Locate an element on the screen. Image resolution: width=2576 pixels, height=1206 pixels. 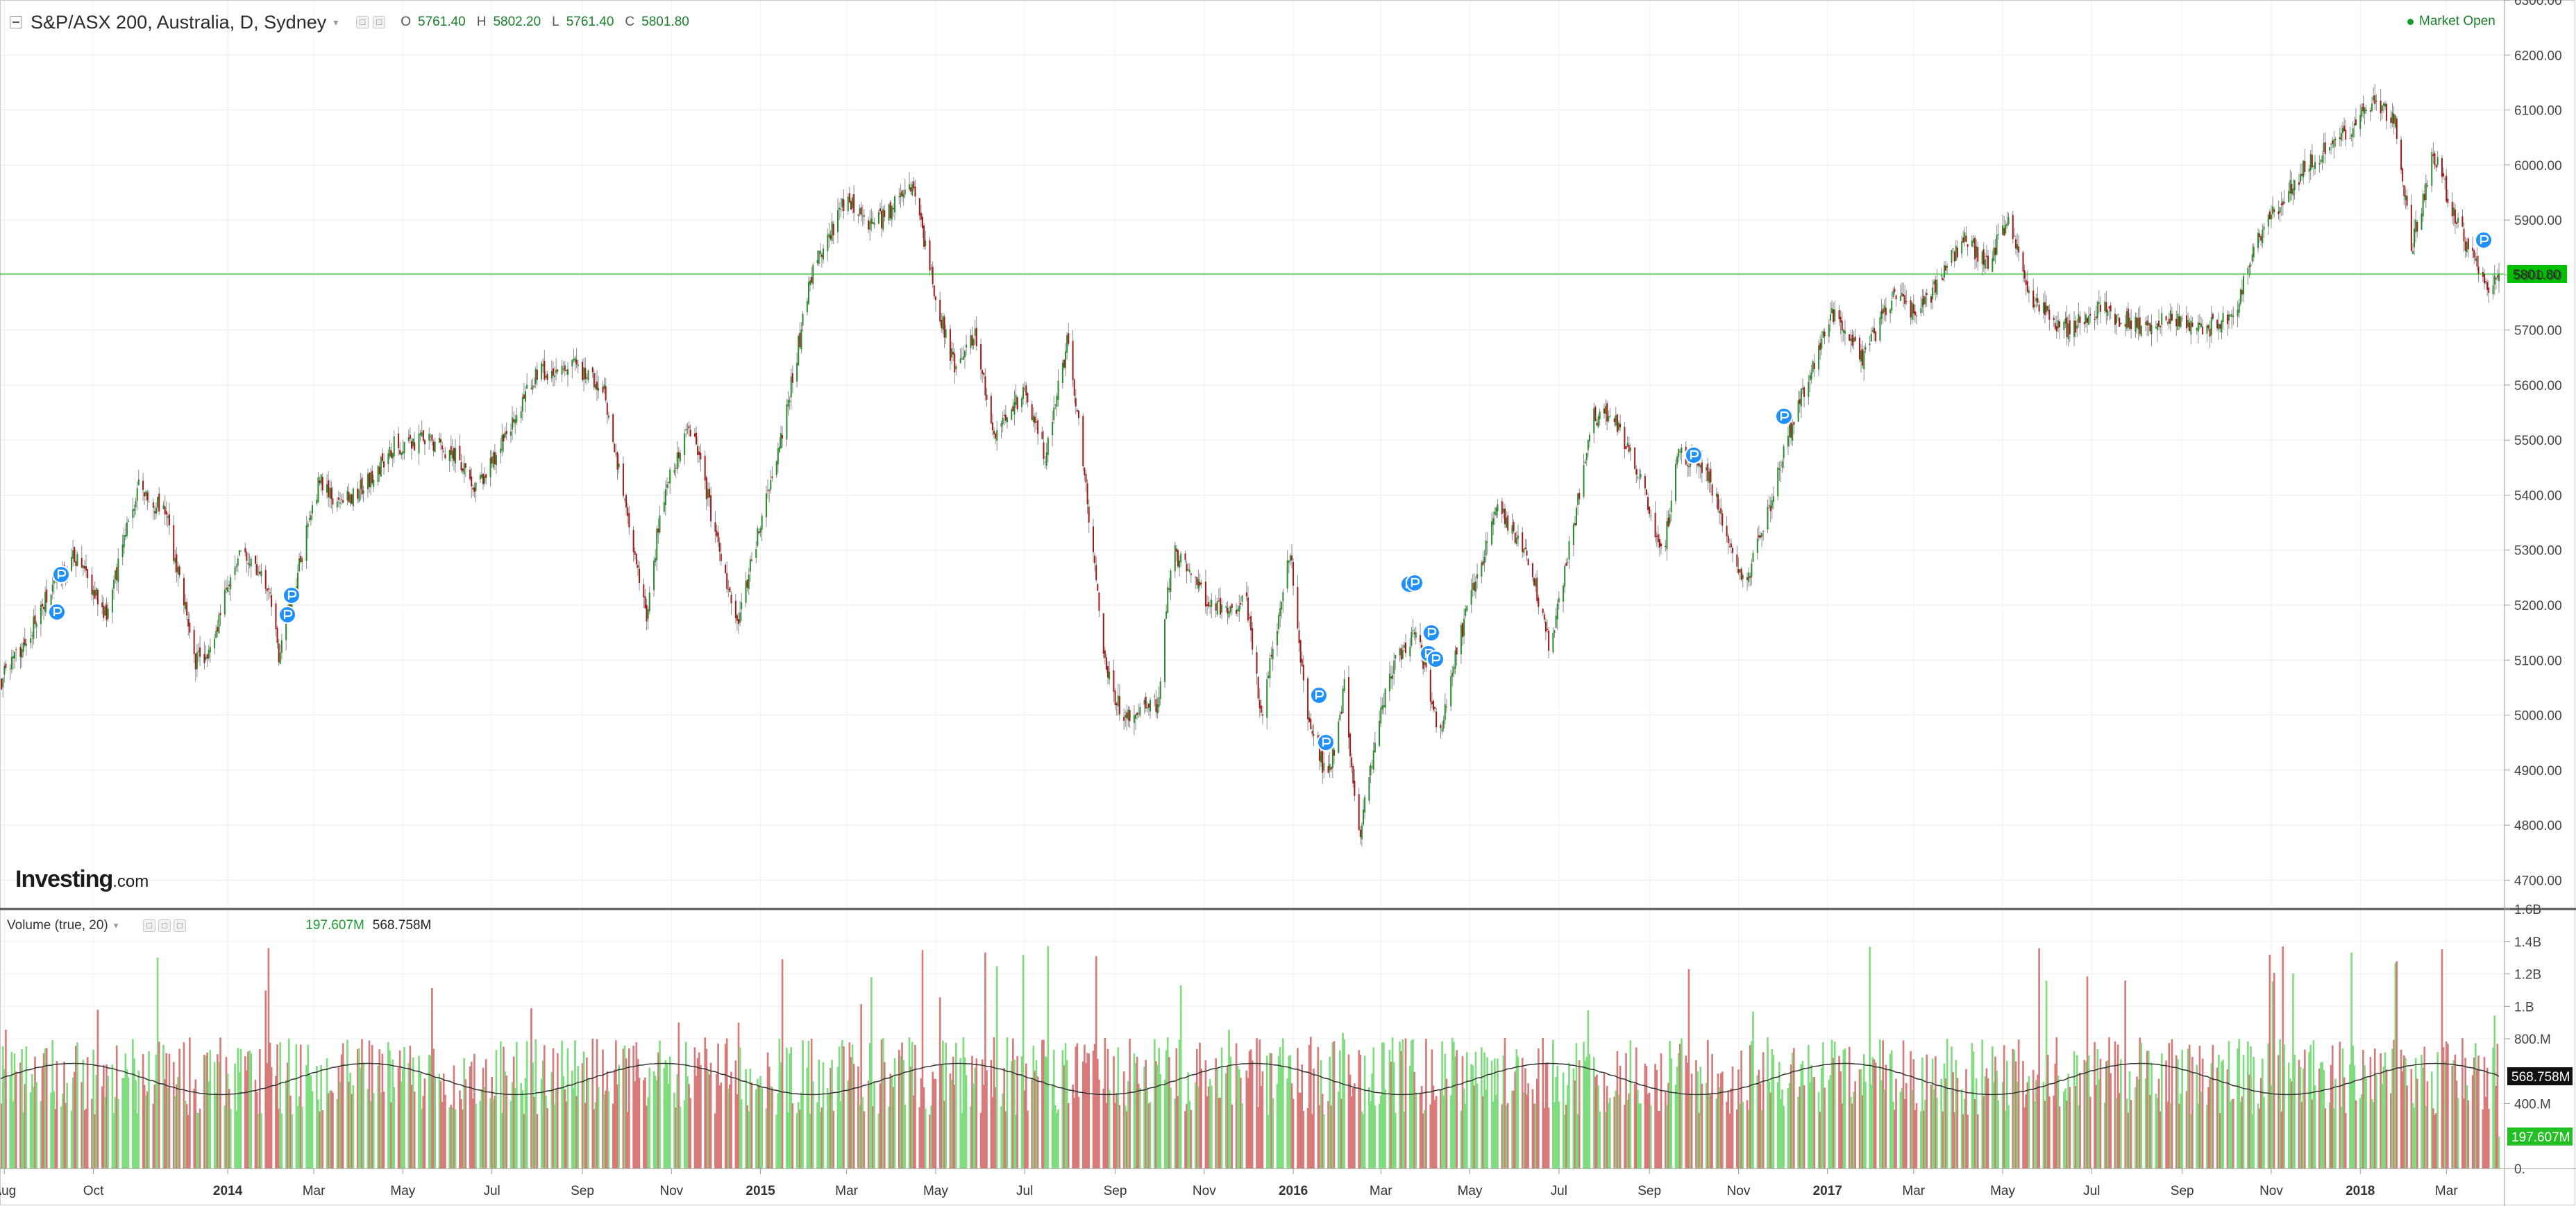
close-value: 5801.80 is located at coordinates (665, 22).